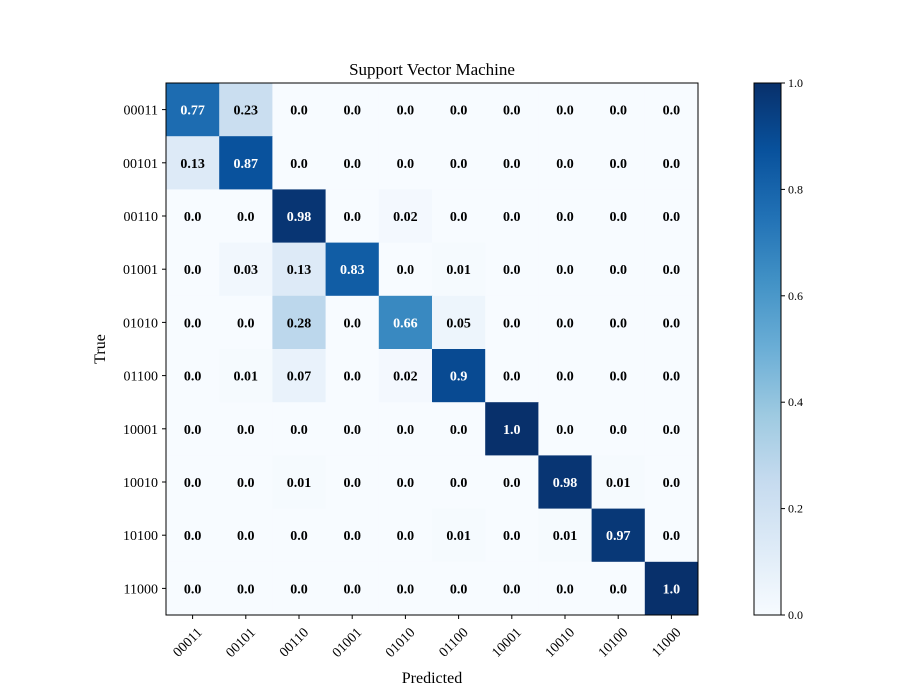 This screenshot has height=691, width=905. I want to click on cell-value-label: 0.28, so click(299, 323).